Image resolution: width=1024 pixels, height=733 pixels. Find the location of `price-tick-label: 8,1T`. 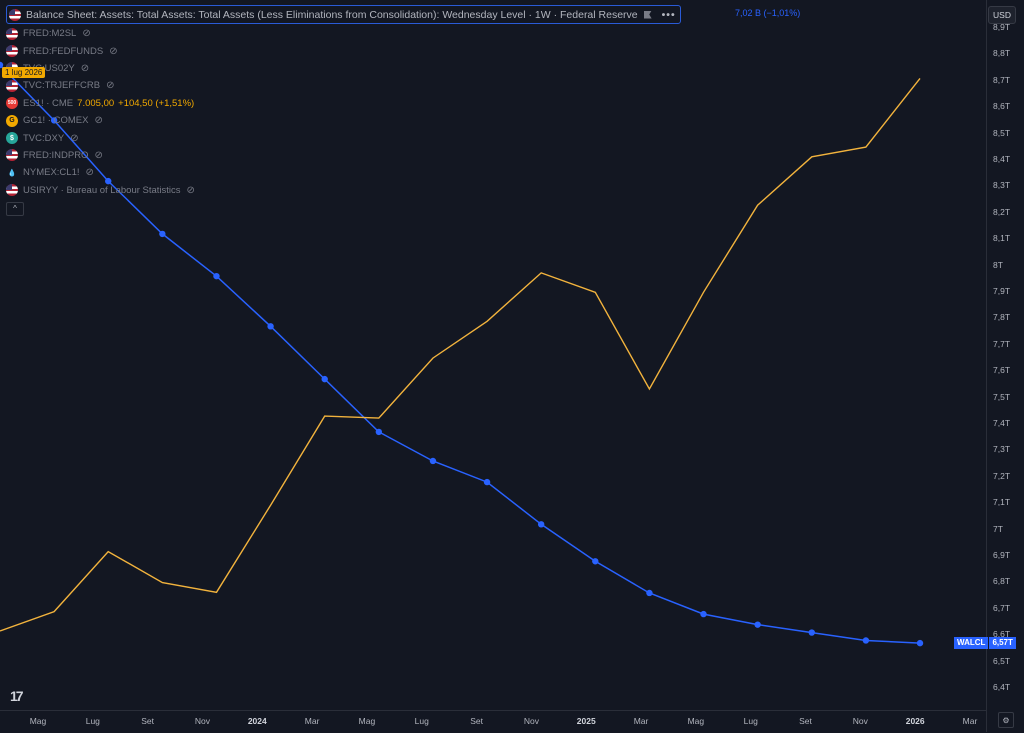

price-tick-label: 8,1T is located at coordinates (1002, 238).